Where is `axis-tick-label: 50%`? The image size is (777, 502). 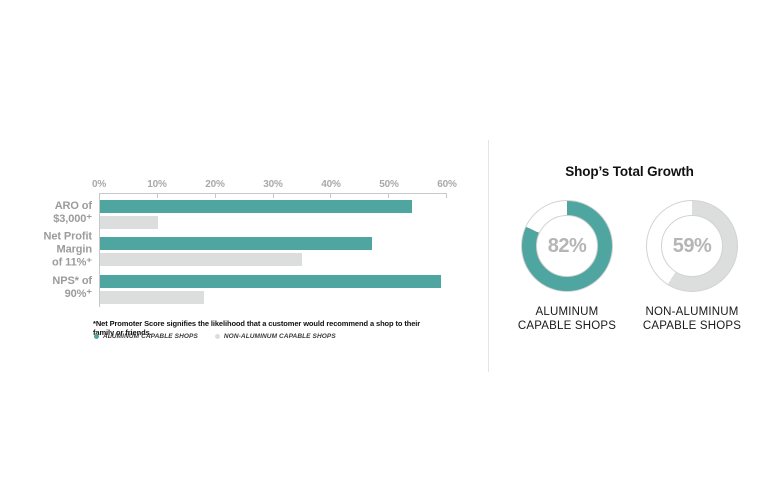 axis-tick-label: 50% is located at coordinates (389, 184).